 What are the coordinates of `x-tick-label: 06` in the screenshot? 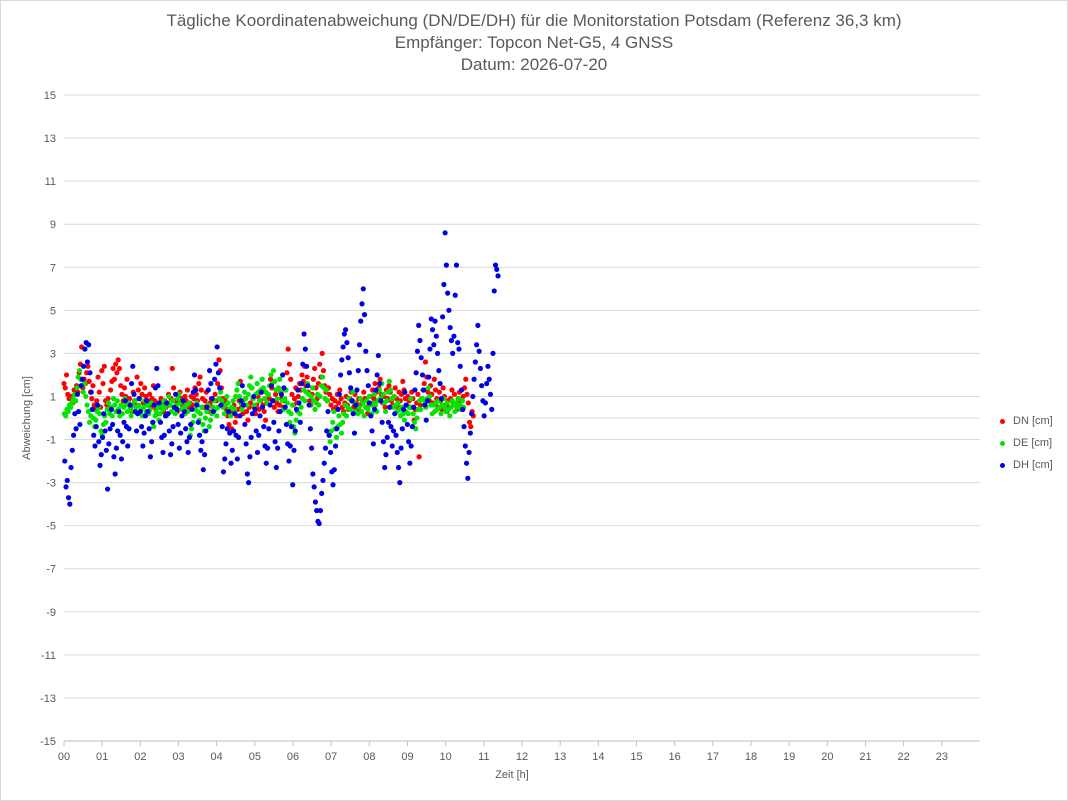 It's located at (293, 757).